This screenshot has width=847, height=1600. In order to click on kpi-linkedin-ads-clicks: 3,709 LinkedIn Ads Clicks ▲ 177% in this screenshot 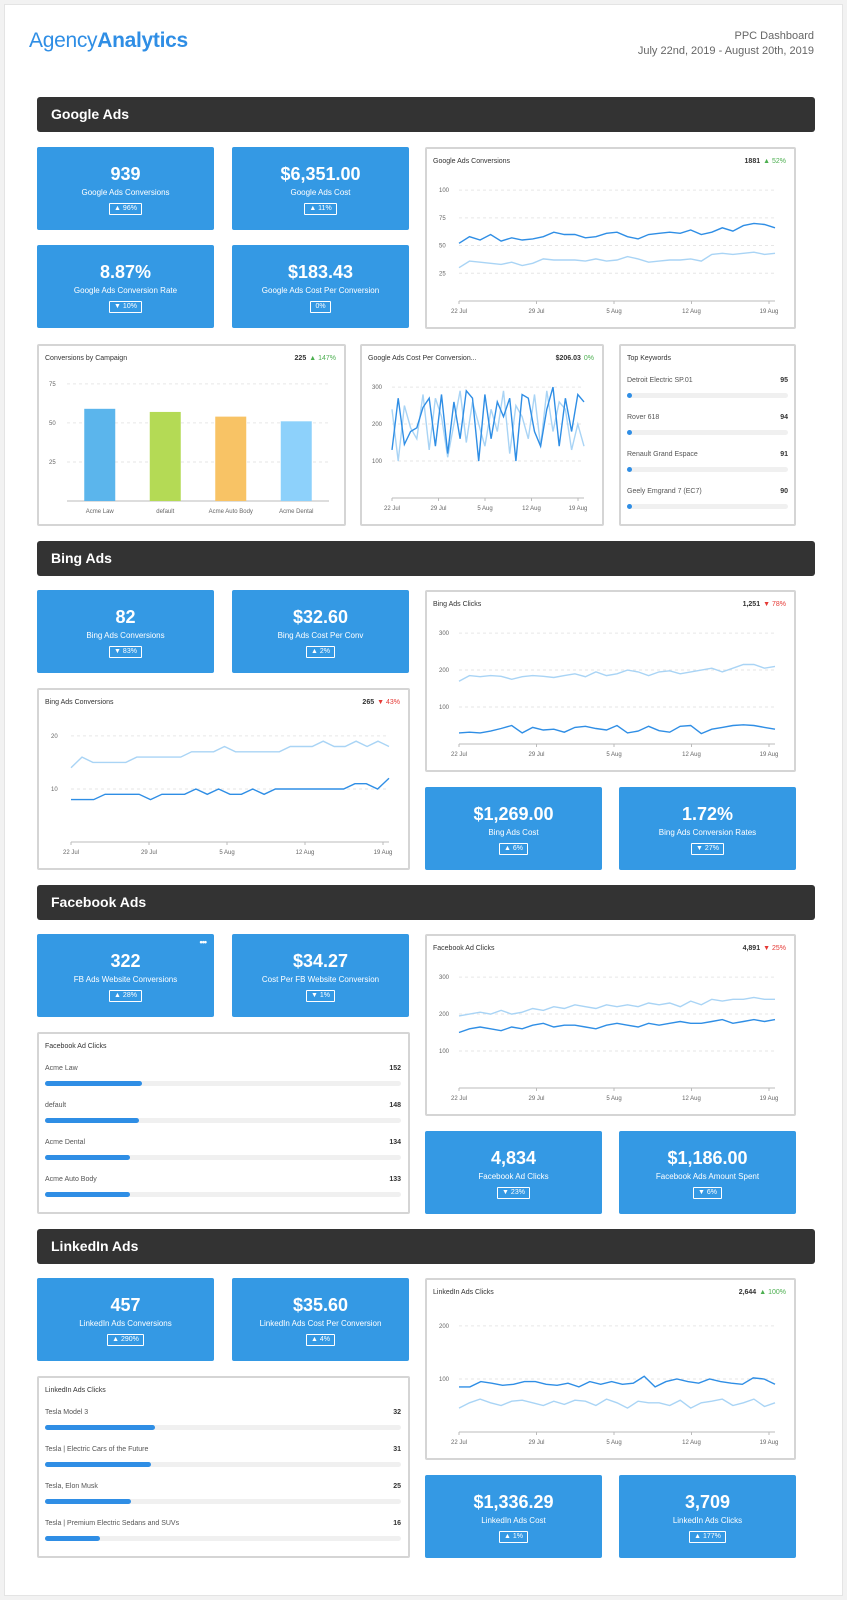, I will do `click(707, 1516)`.